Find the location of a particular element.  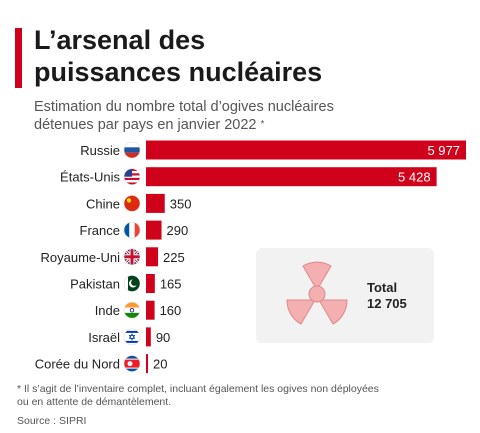

total-title: Total is located at coordinates (382, 287).